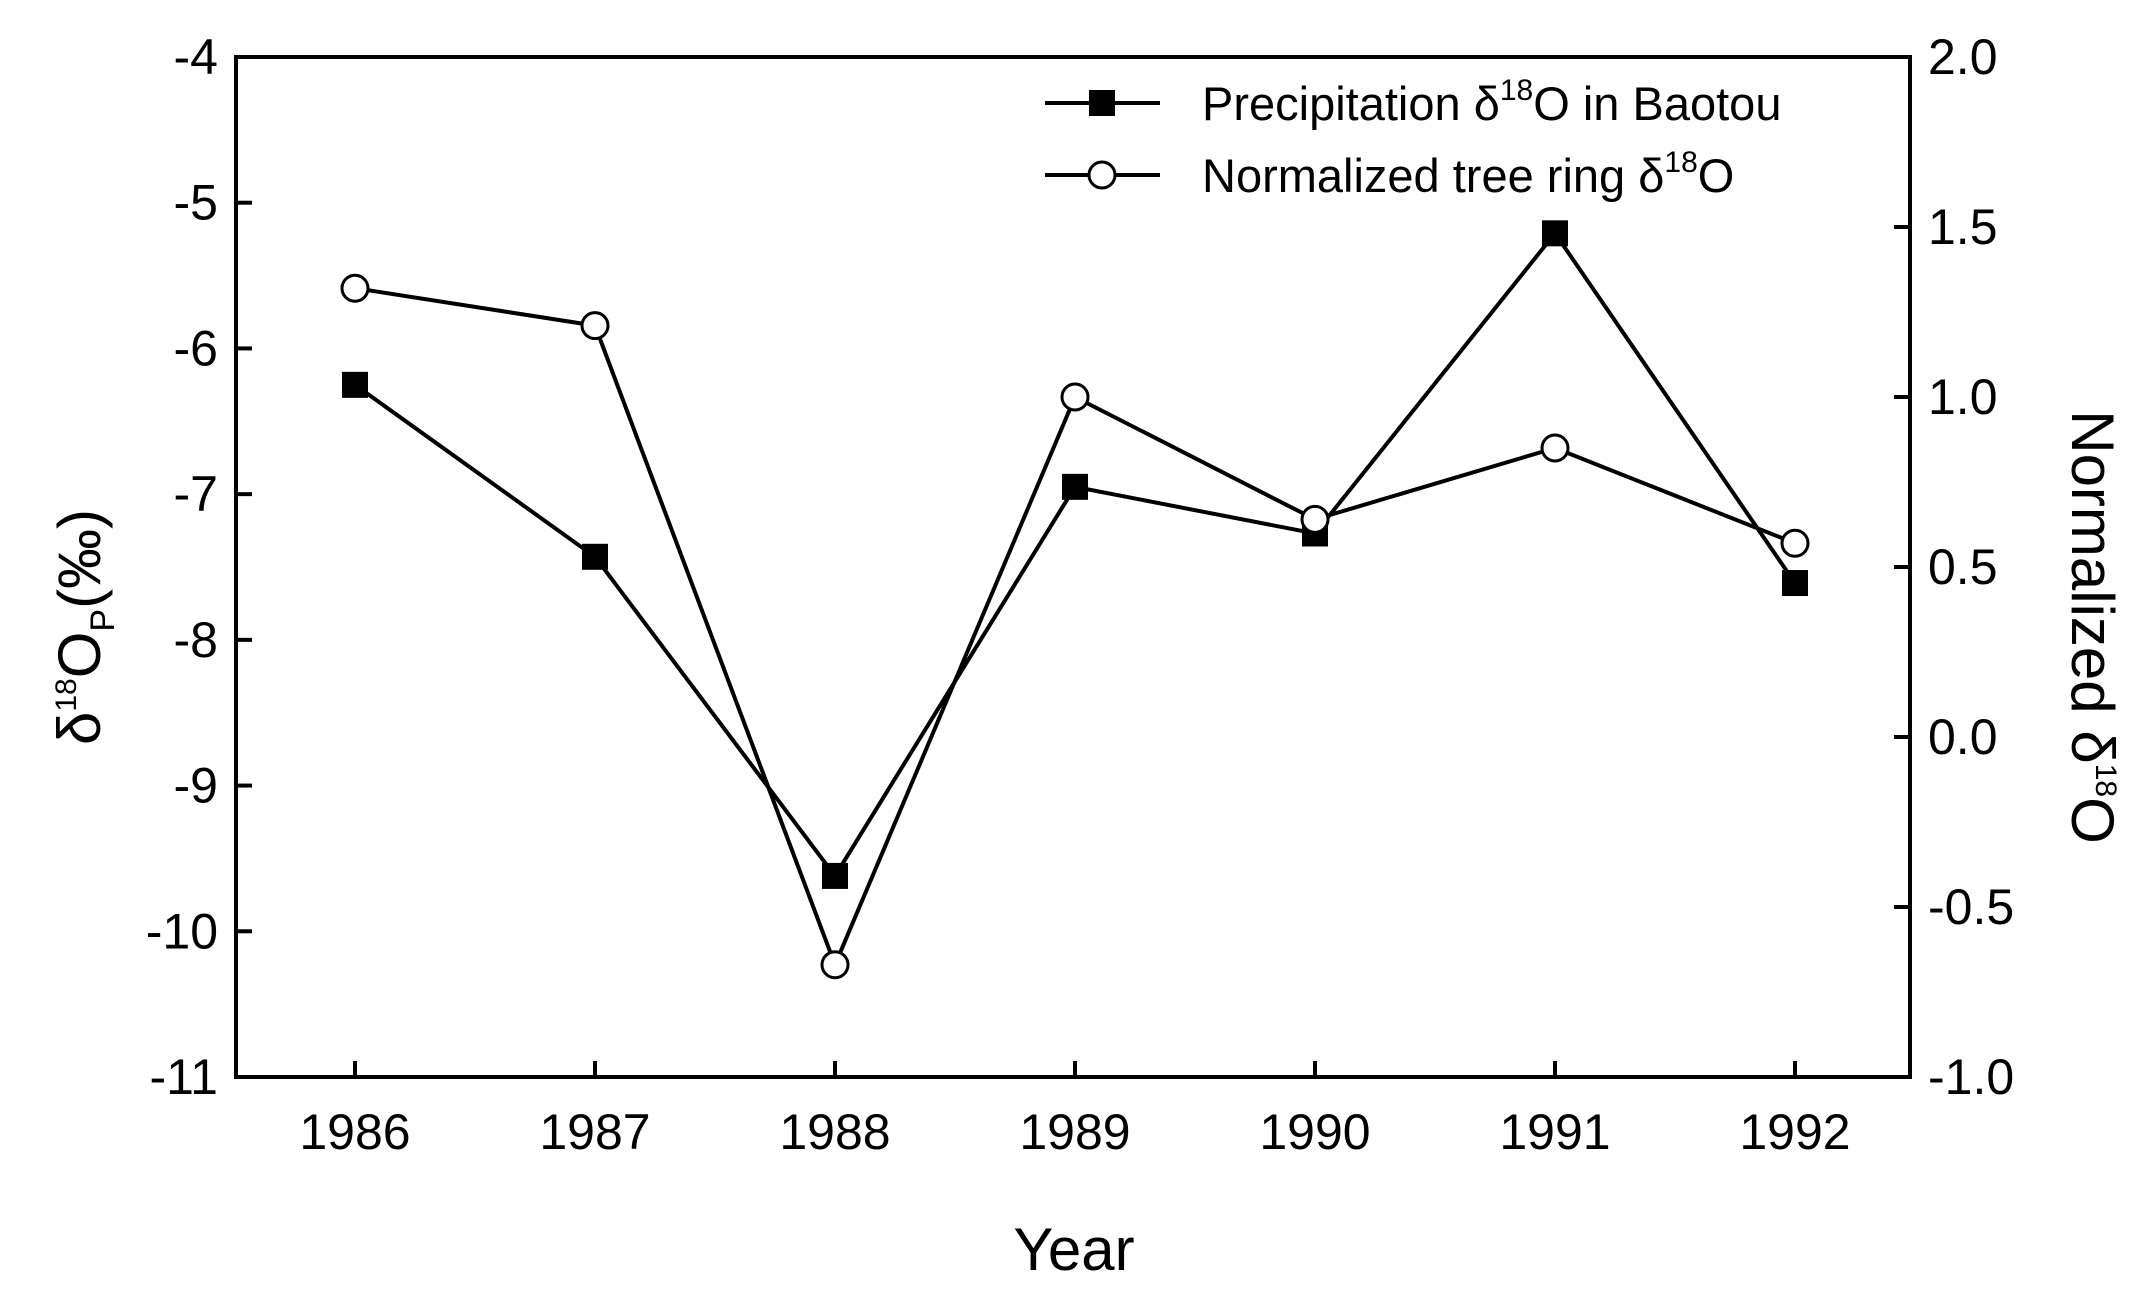  What do you see at coordinates (84, 627) in the screenshot?
I see `left-axis-title: δ18OP(‰)` at bounding box center [84, 627].